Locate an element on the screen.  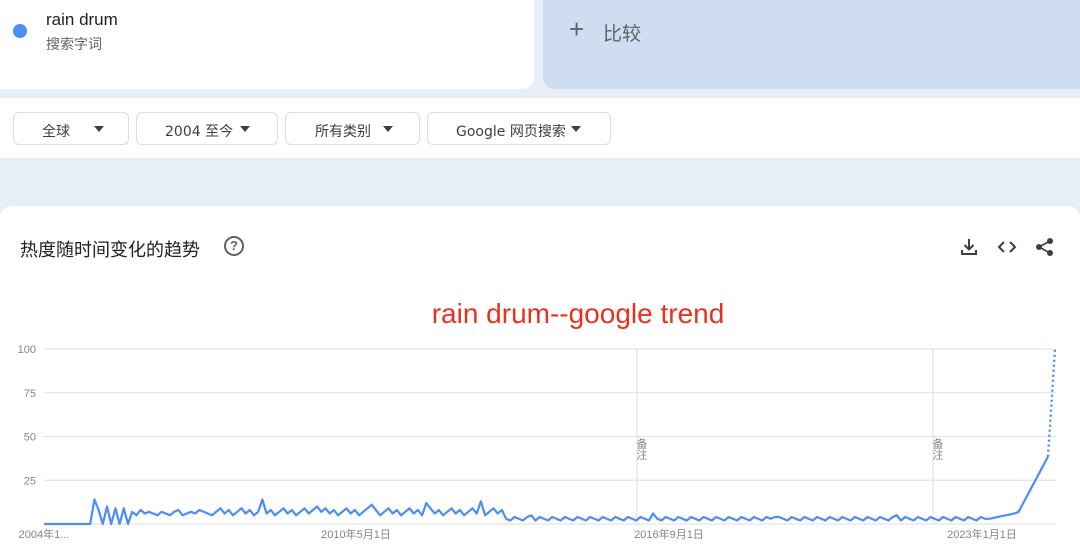
x-tick-label: 2010年5月1日 is located at coordinates (356, 534).